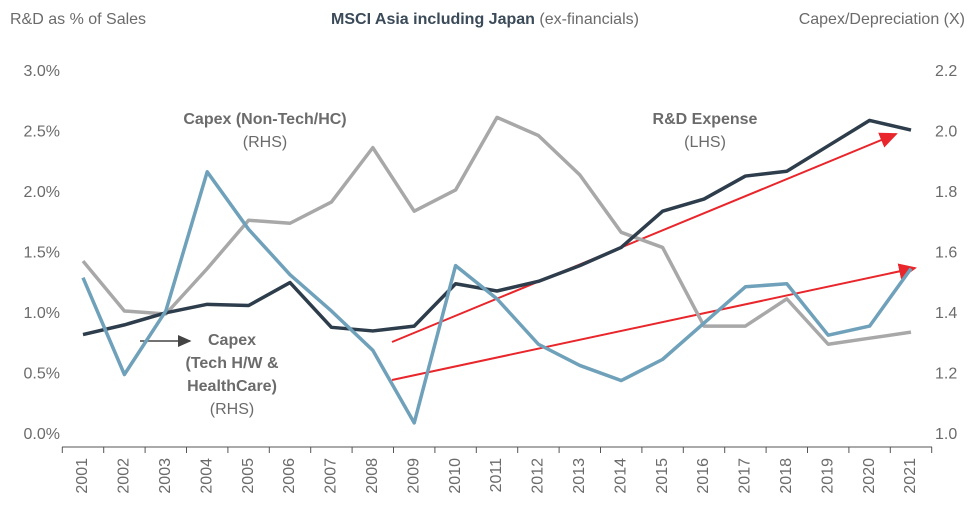  Describe the element at coordinates (786, 476) in the screenshot. I see `x-tick-label: 2018` at that location.